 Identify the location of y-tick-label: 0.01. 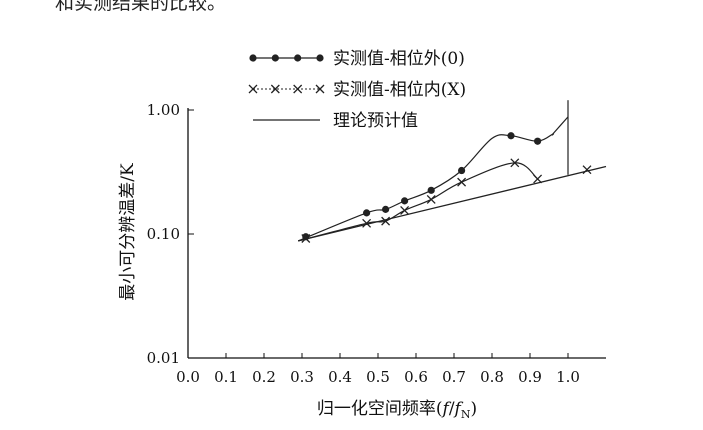
(163, 358).